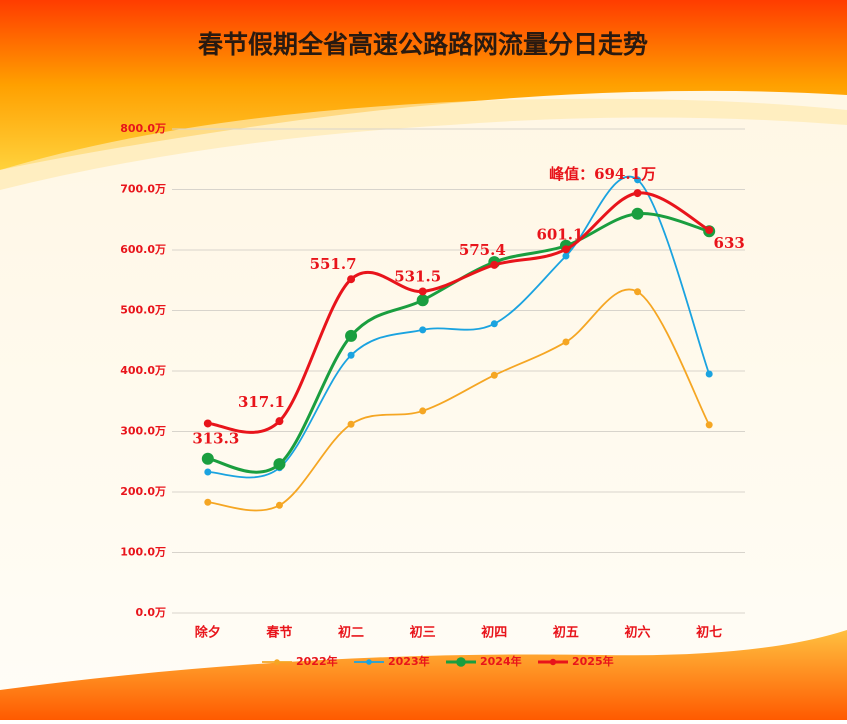 The width and height of the screenshot is (847, 724). I want to click on x-tick-label: 初四, so click(494, 633).